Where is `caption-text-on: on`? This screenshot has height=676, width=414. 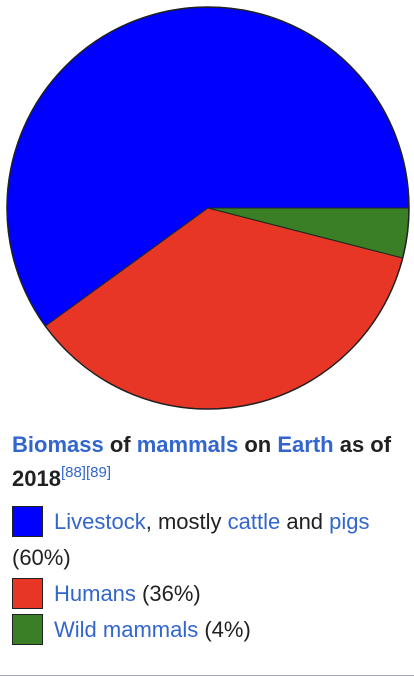
caption-text-on: on is located at coordinates (258, 444).